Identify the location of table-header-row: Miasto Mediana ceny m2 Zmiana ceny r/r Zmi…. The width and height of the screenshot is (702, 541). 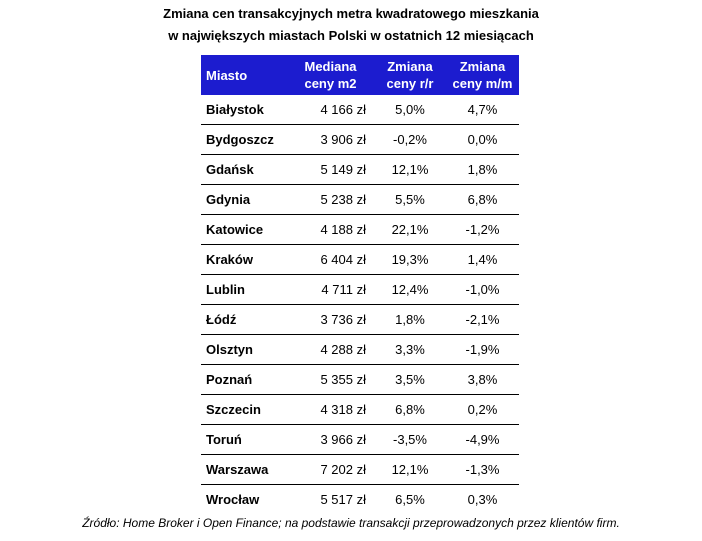
(360, 75).